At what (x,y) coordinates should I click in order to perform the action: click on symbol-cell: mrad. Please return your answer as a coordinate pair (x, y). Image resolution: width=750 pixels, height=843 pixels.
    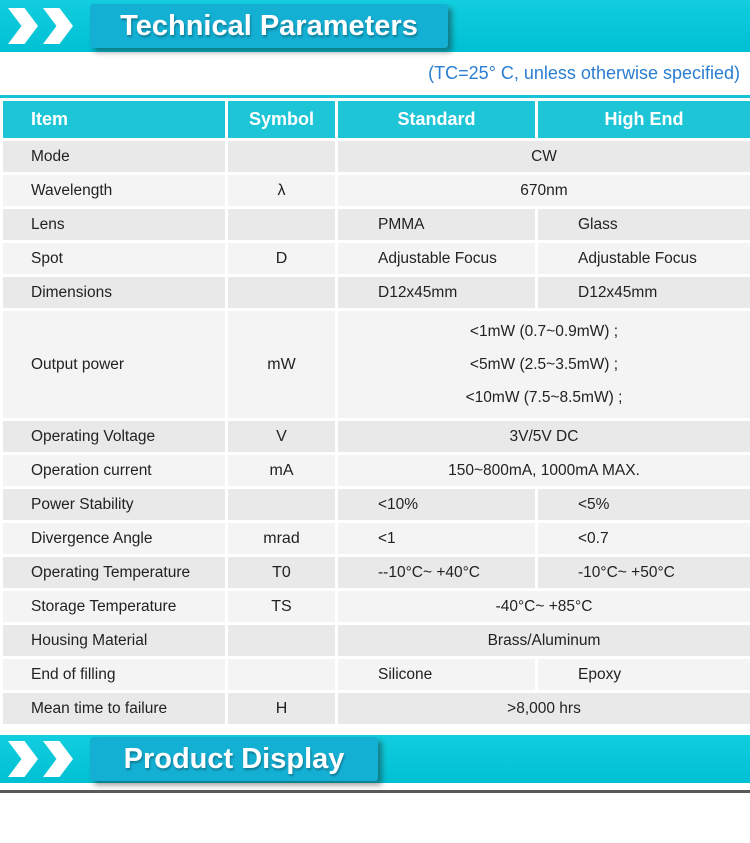
    Looking at the image, I should click on (281, 538).